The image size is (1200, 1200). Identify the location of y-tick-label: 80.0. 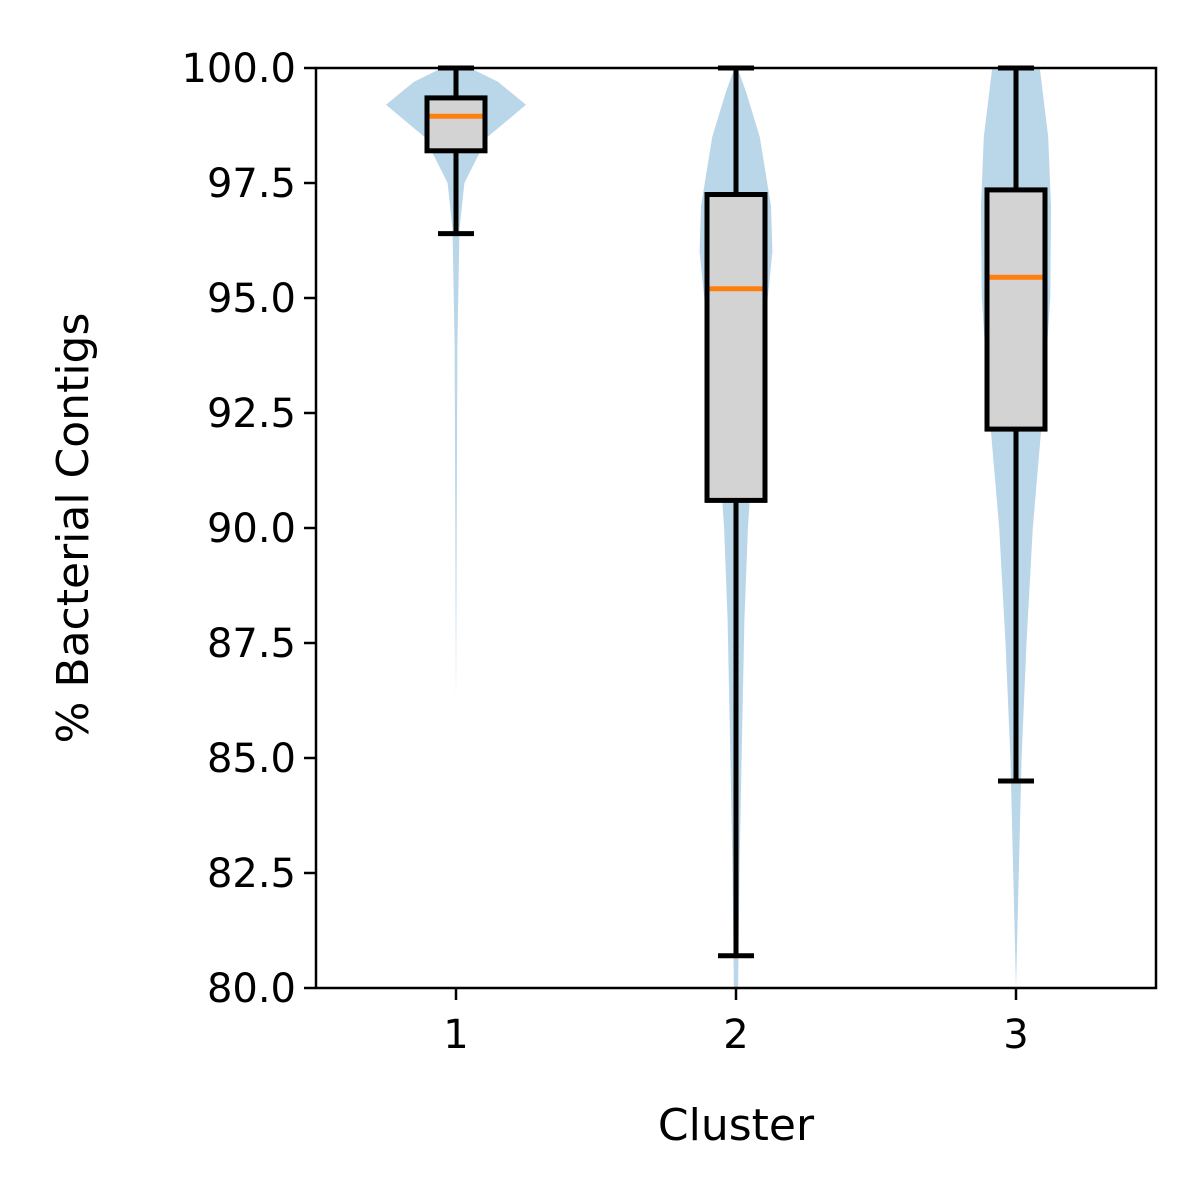
(251, 989).